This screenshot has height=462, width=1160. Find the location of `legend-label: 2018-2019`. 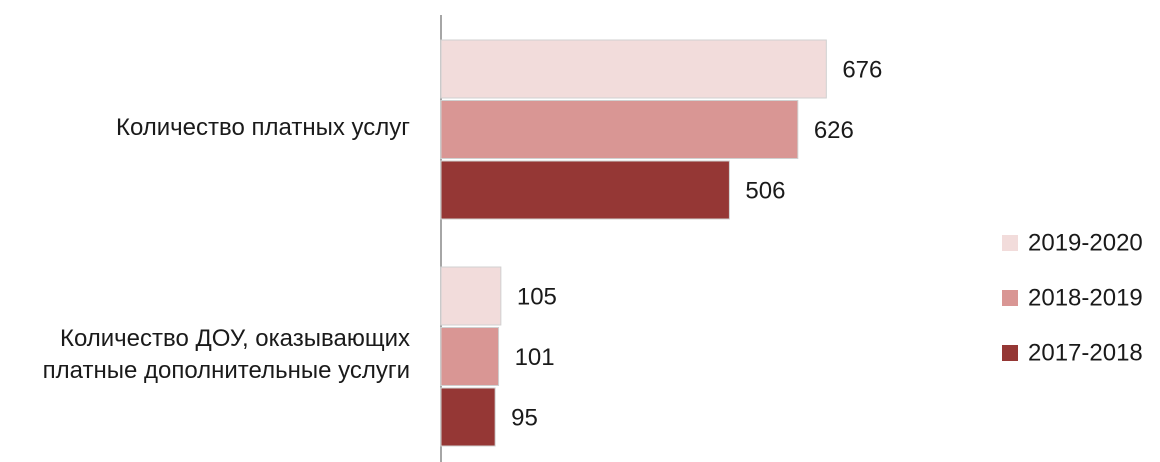

legend-label: 2018-2019 is located at coordinates (1085, 297).